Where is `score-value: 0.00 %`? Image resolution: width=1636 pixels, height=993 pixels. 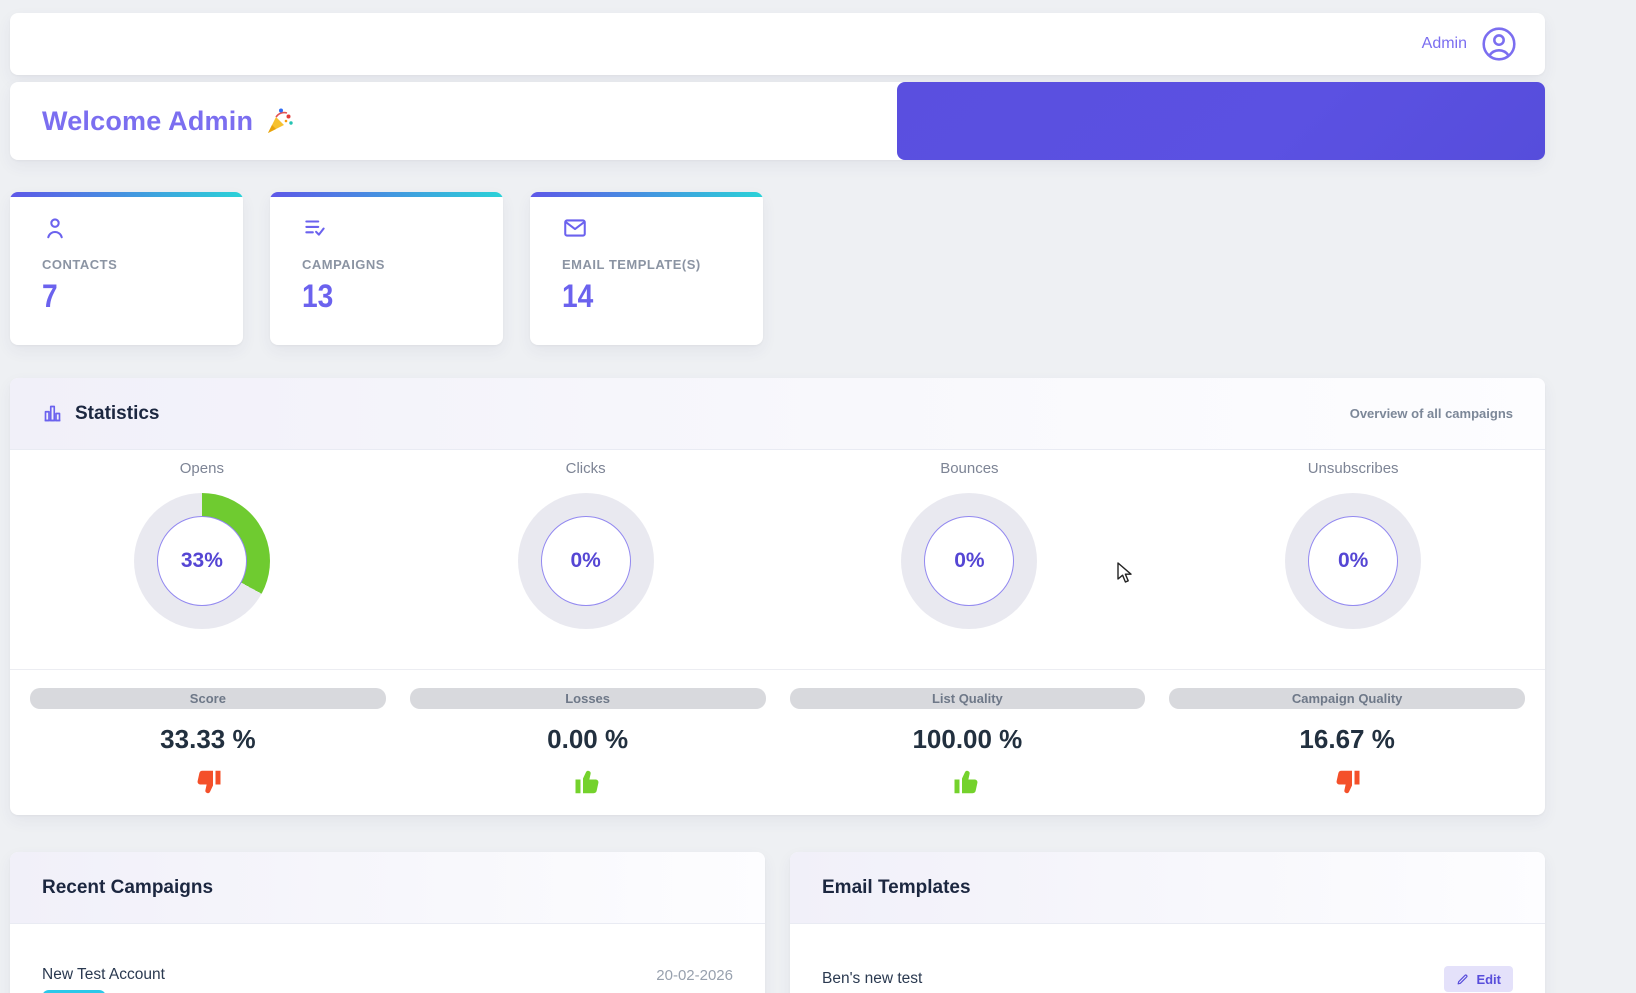
score-value: 0.00 % is located at coordinates (588, 739).